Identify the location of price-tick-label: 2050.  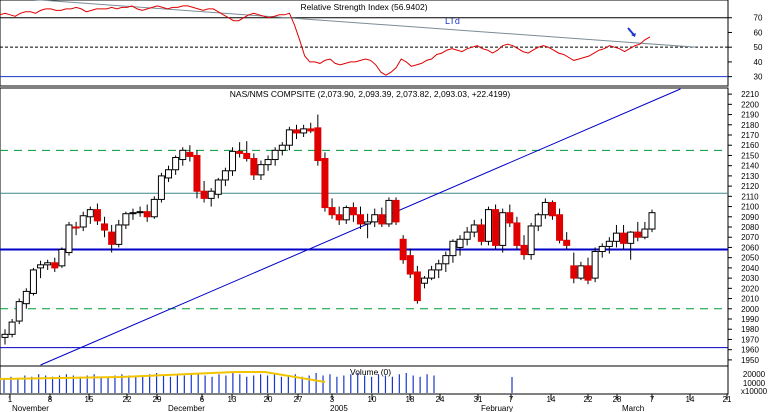
(750, 258).